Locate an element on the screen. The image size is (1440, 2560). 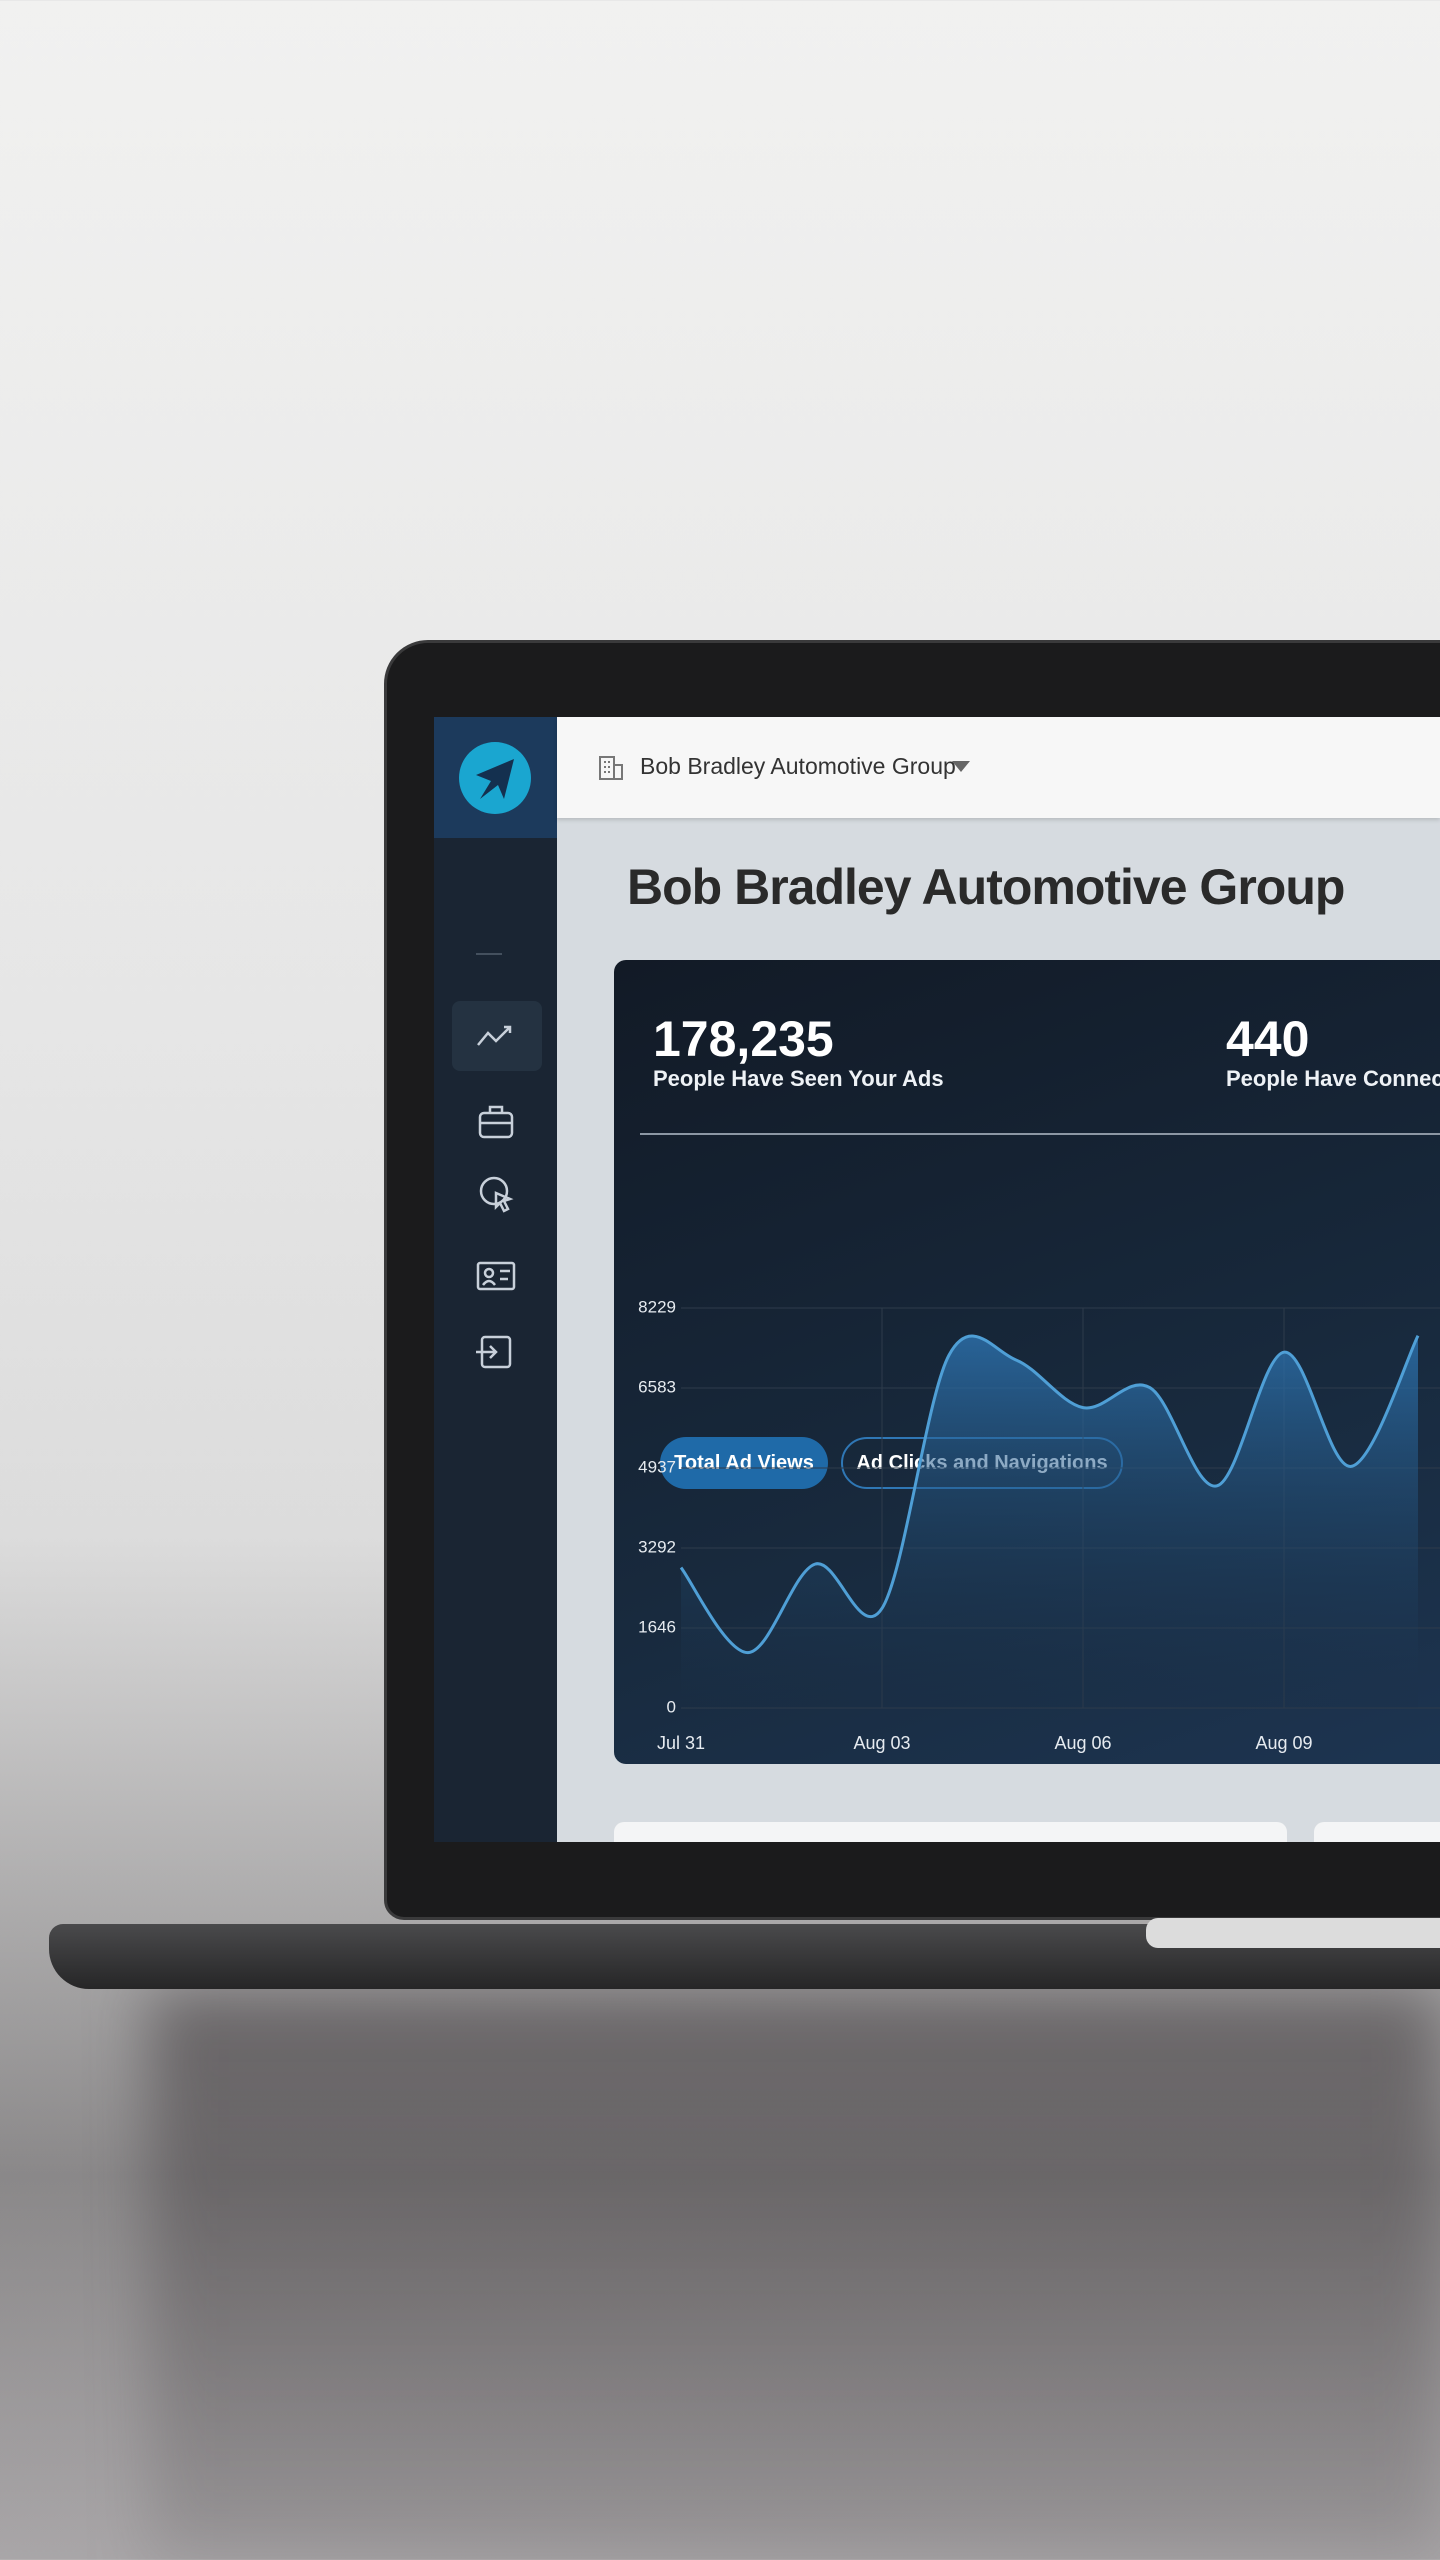
y-tick-label: 0 is located at coordinates (671, 1706).